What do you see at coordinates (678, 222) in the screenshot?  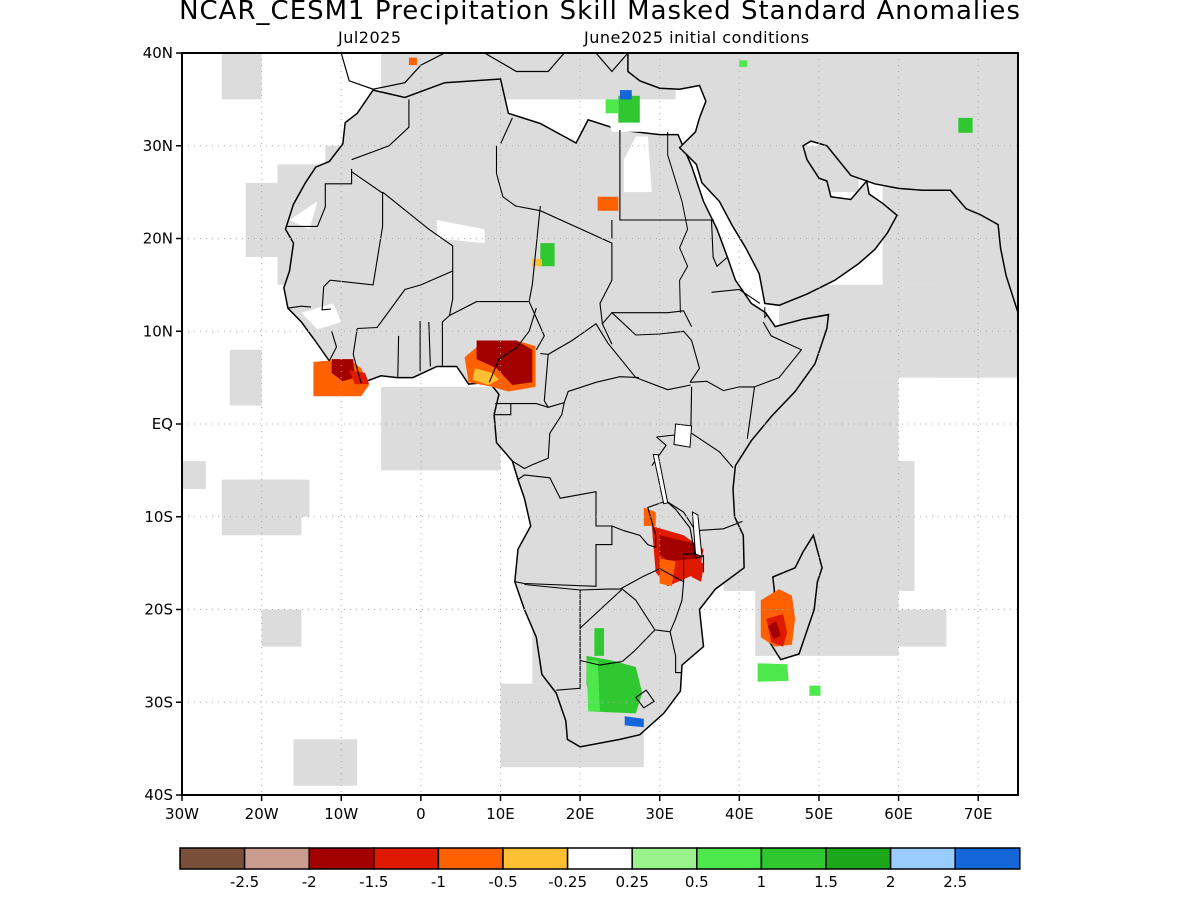 I see `nile-river` at bounding box center [678, 222].